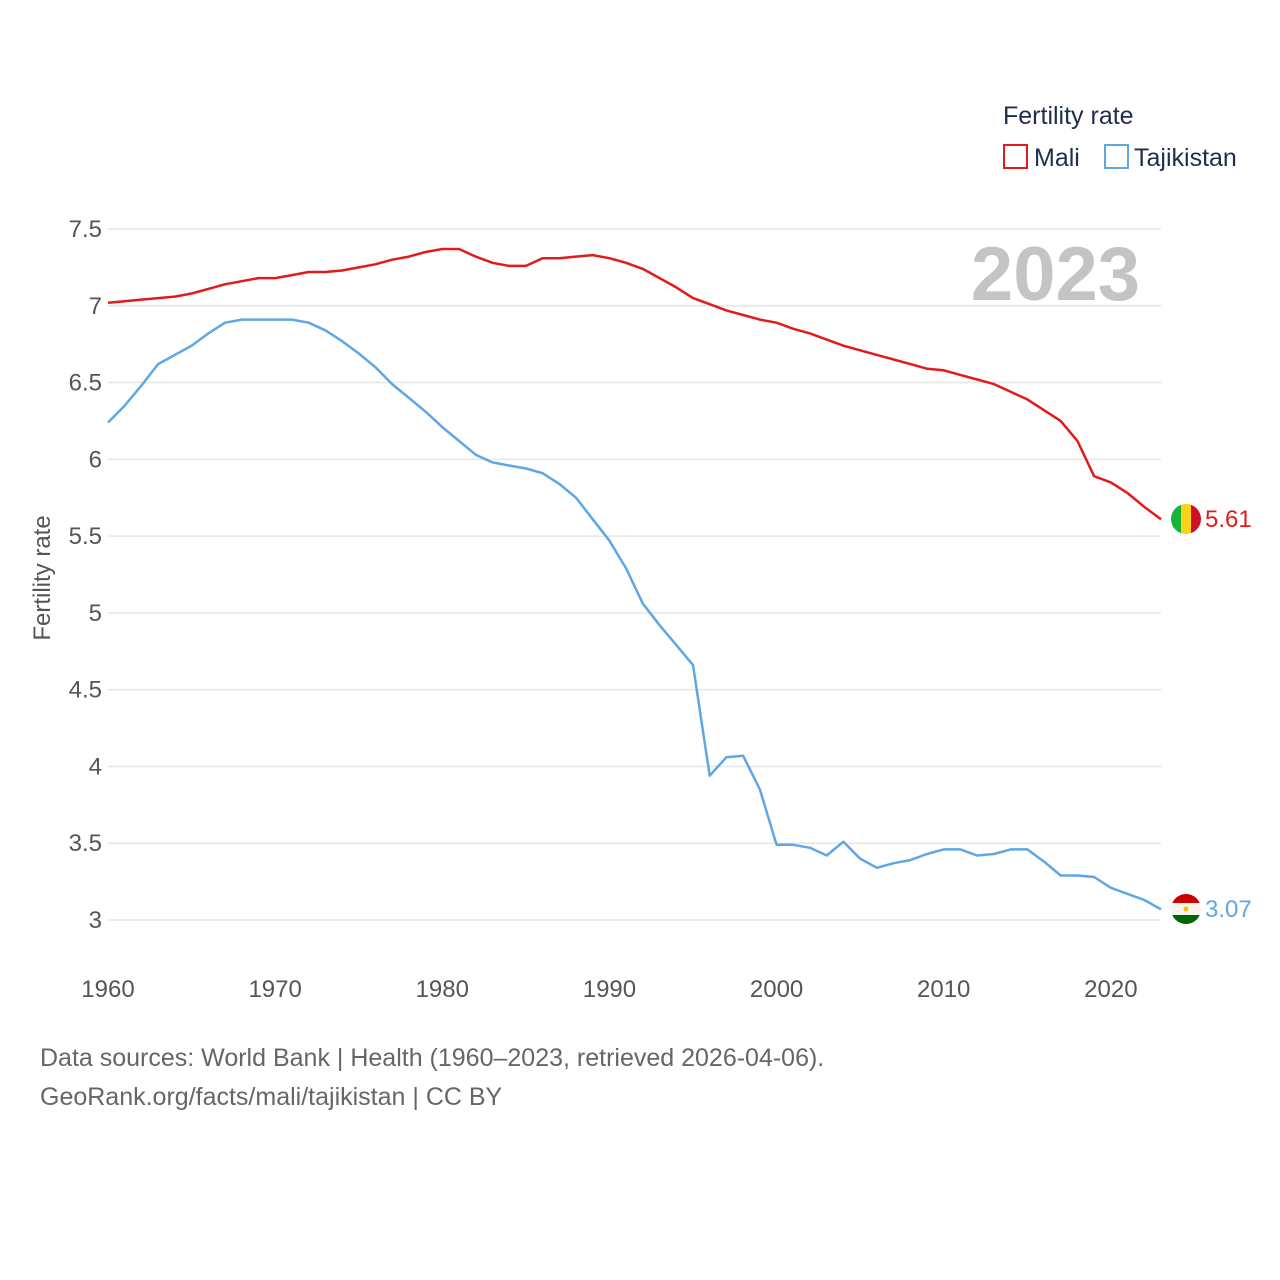  What do you see at coordinates (95, 306) in the screenshot?
I see `y-tick-label: 7` at bounding box center [95, 306].